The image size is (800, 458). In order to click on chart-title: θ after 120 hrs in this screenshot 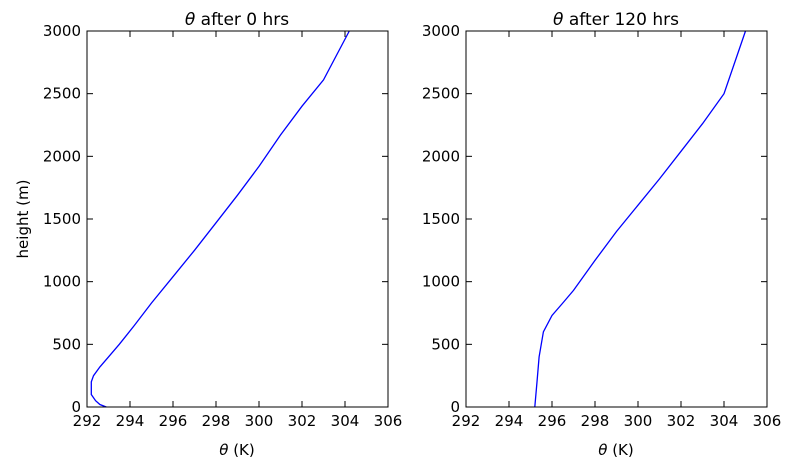, I will do `click(616, 20)`.